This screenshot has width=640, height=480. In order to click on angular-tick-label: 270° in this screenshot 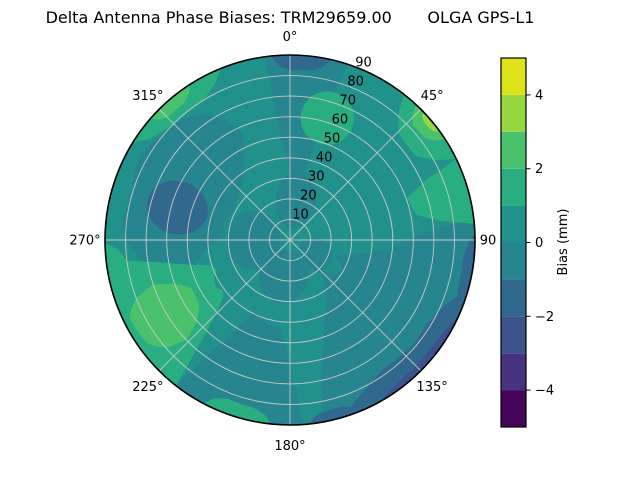, I will do `click(84, 241)`.